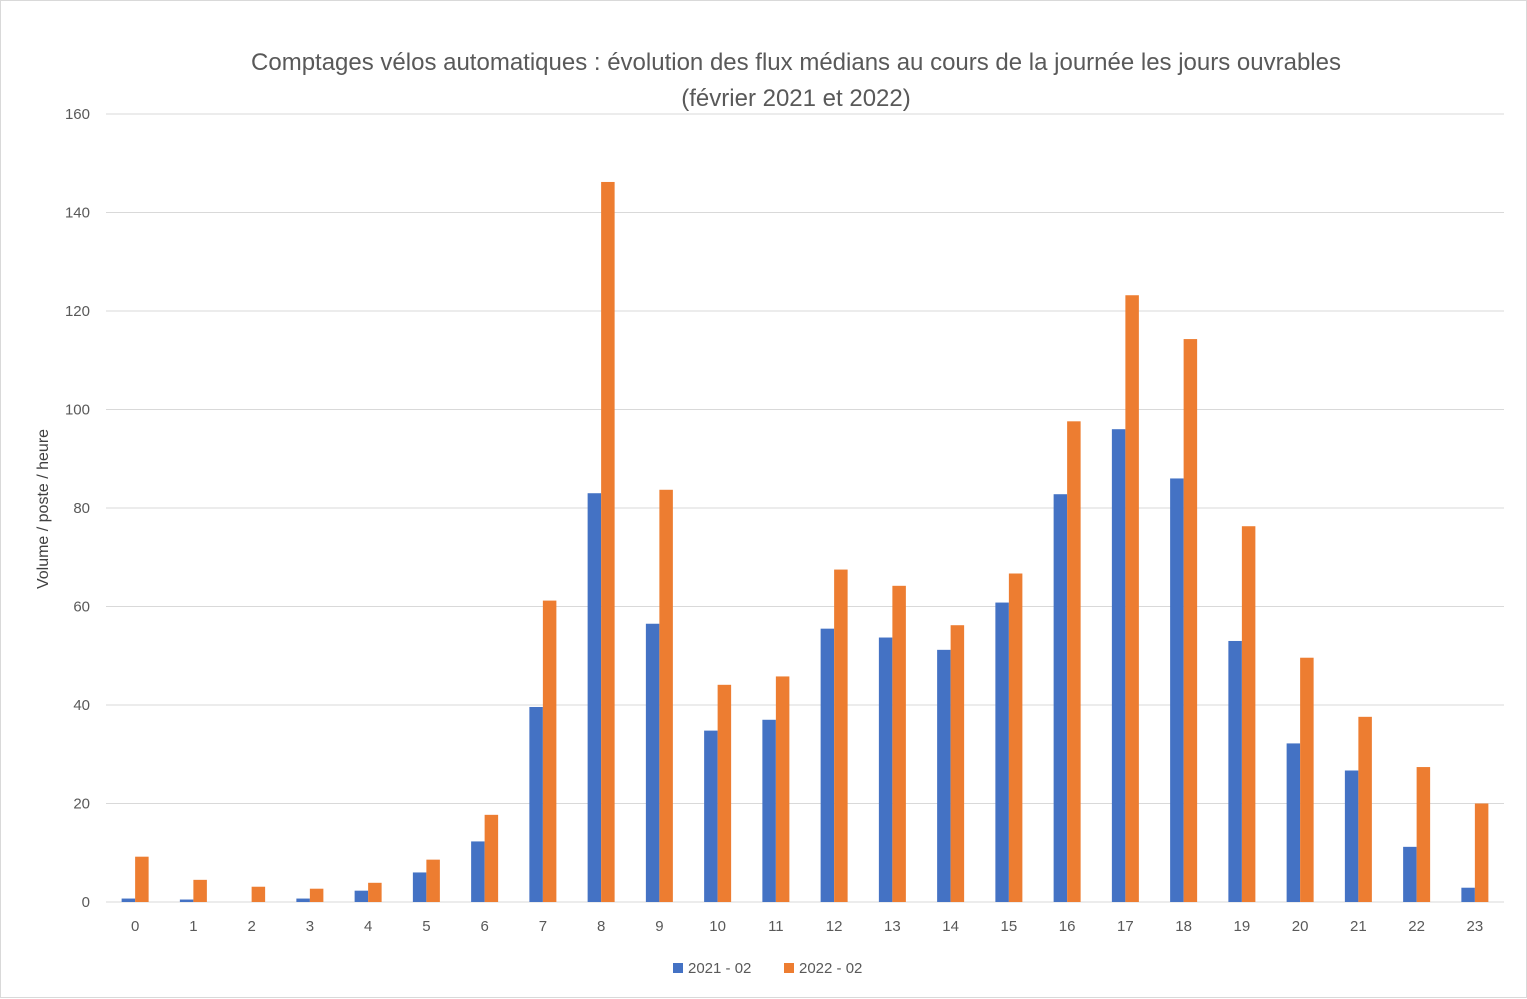 This screenshot has width=1527, height=999. I want to click on y-tick-label: 160, so click(77, 114).